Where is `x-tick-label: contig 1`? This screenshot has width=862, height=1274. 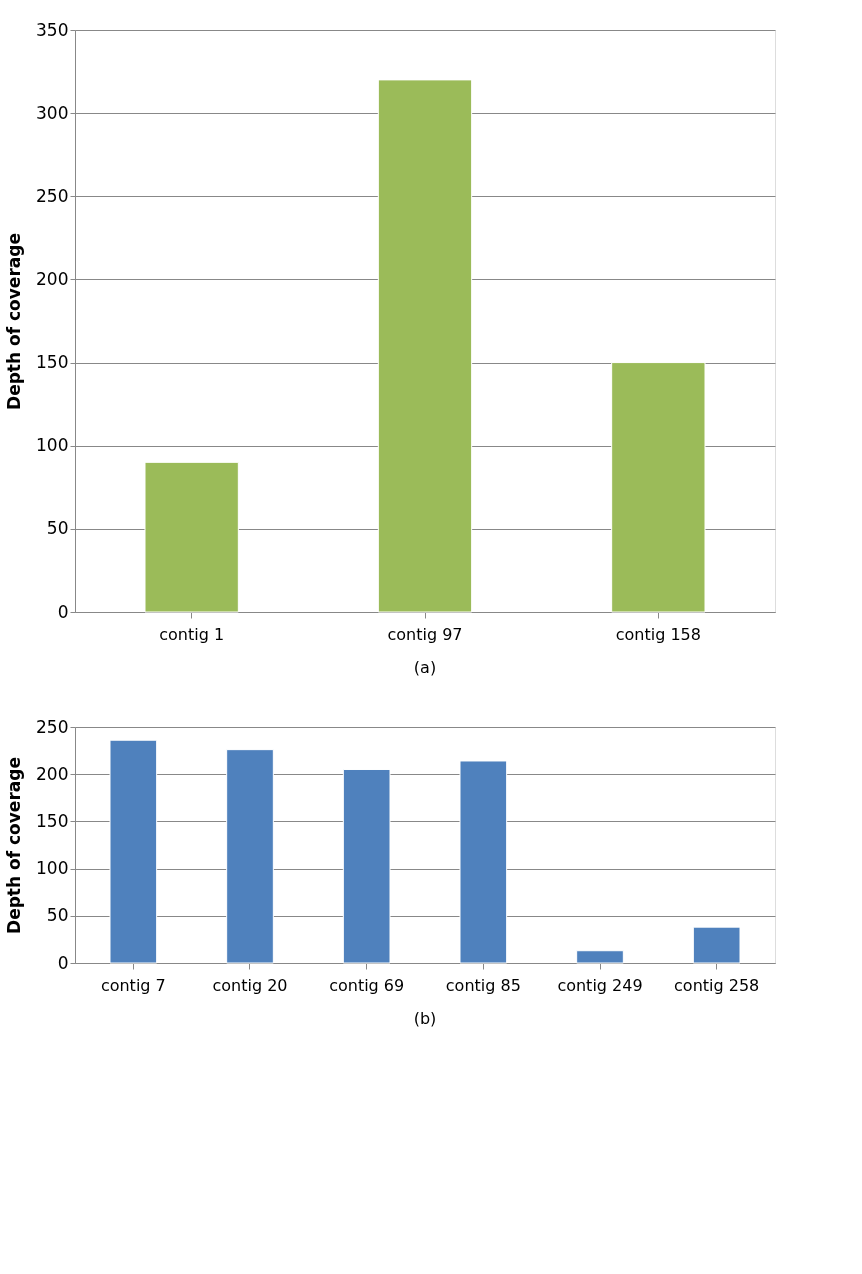 x-tick-label: contig 1 is located at coordinates (192, 634).